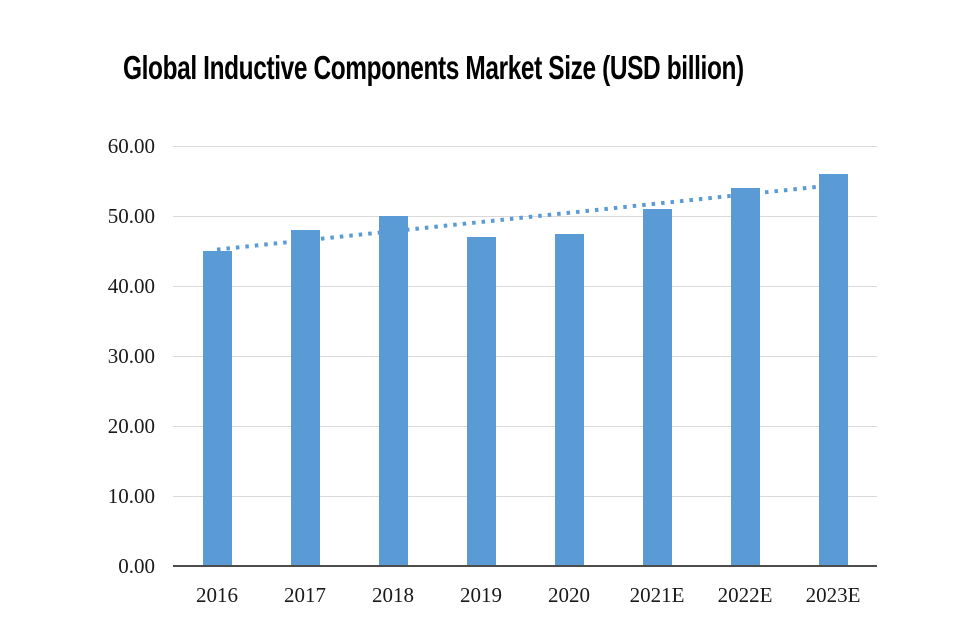  Describe the element at coordinates (833, 595) in the screenshot. I see `x-tick-label-2023E: 2023E` at that location.